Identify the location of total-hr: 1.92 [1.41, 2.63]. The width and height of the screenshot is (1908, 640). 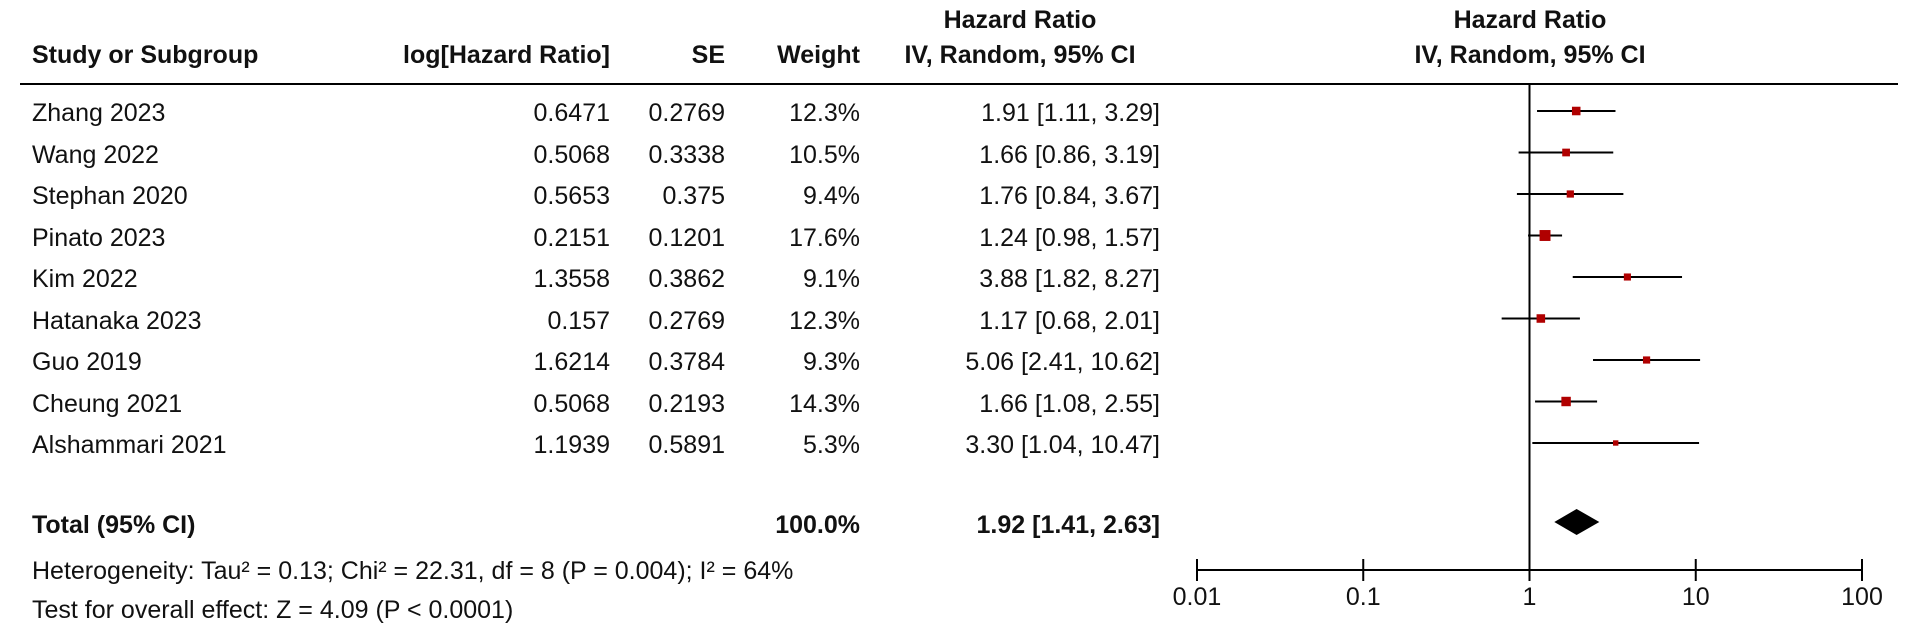
(1068, 525).